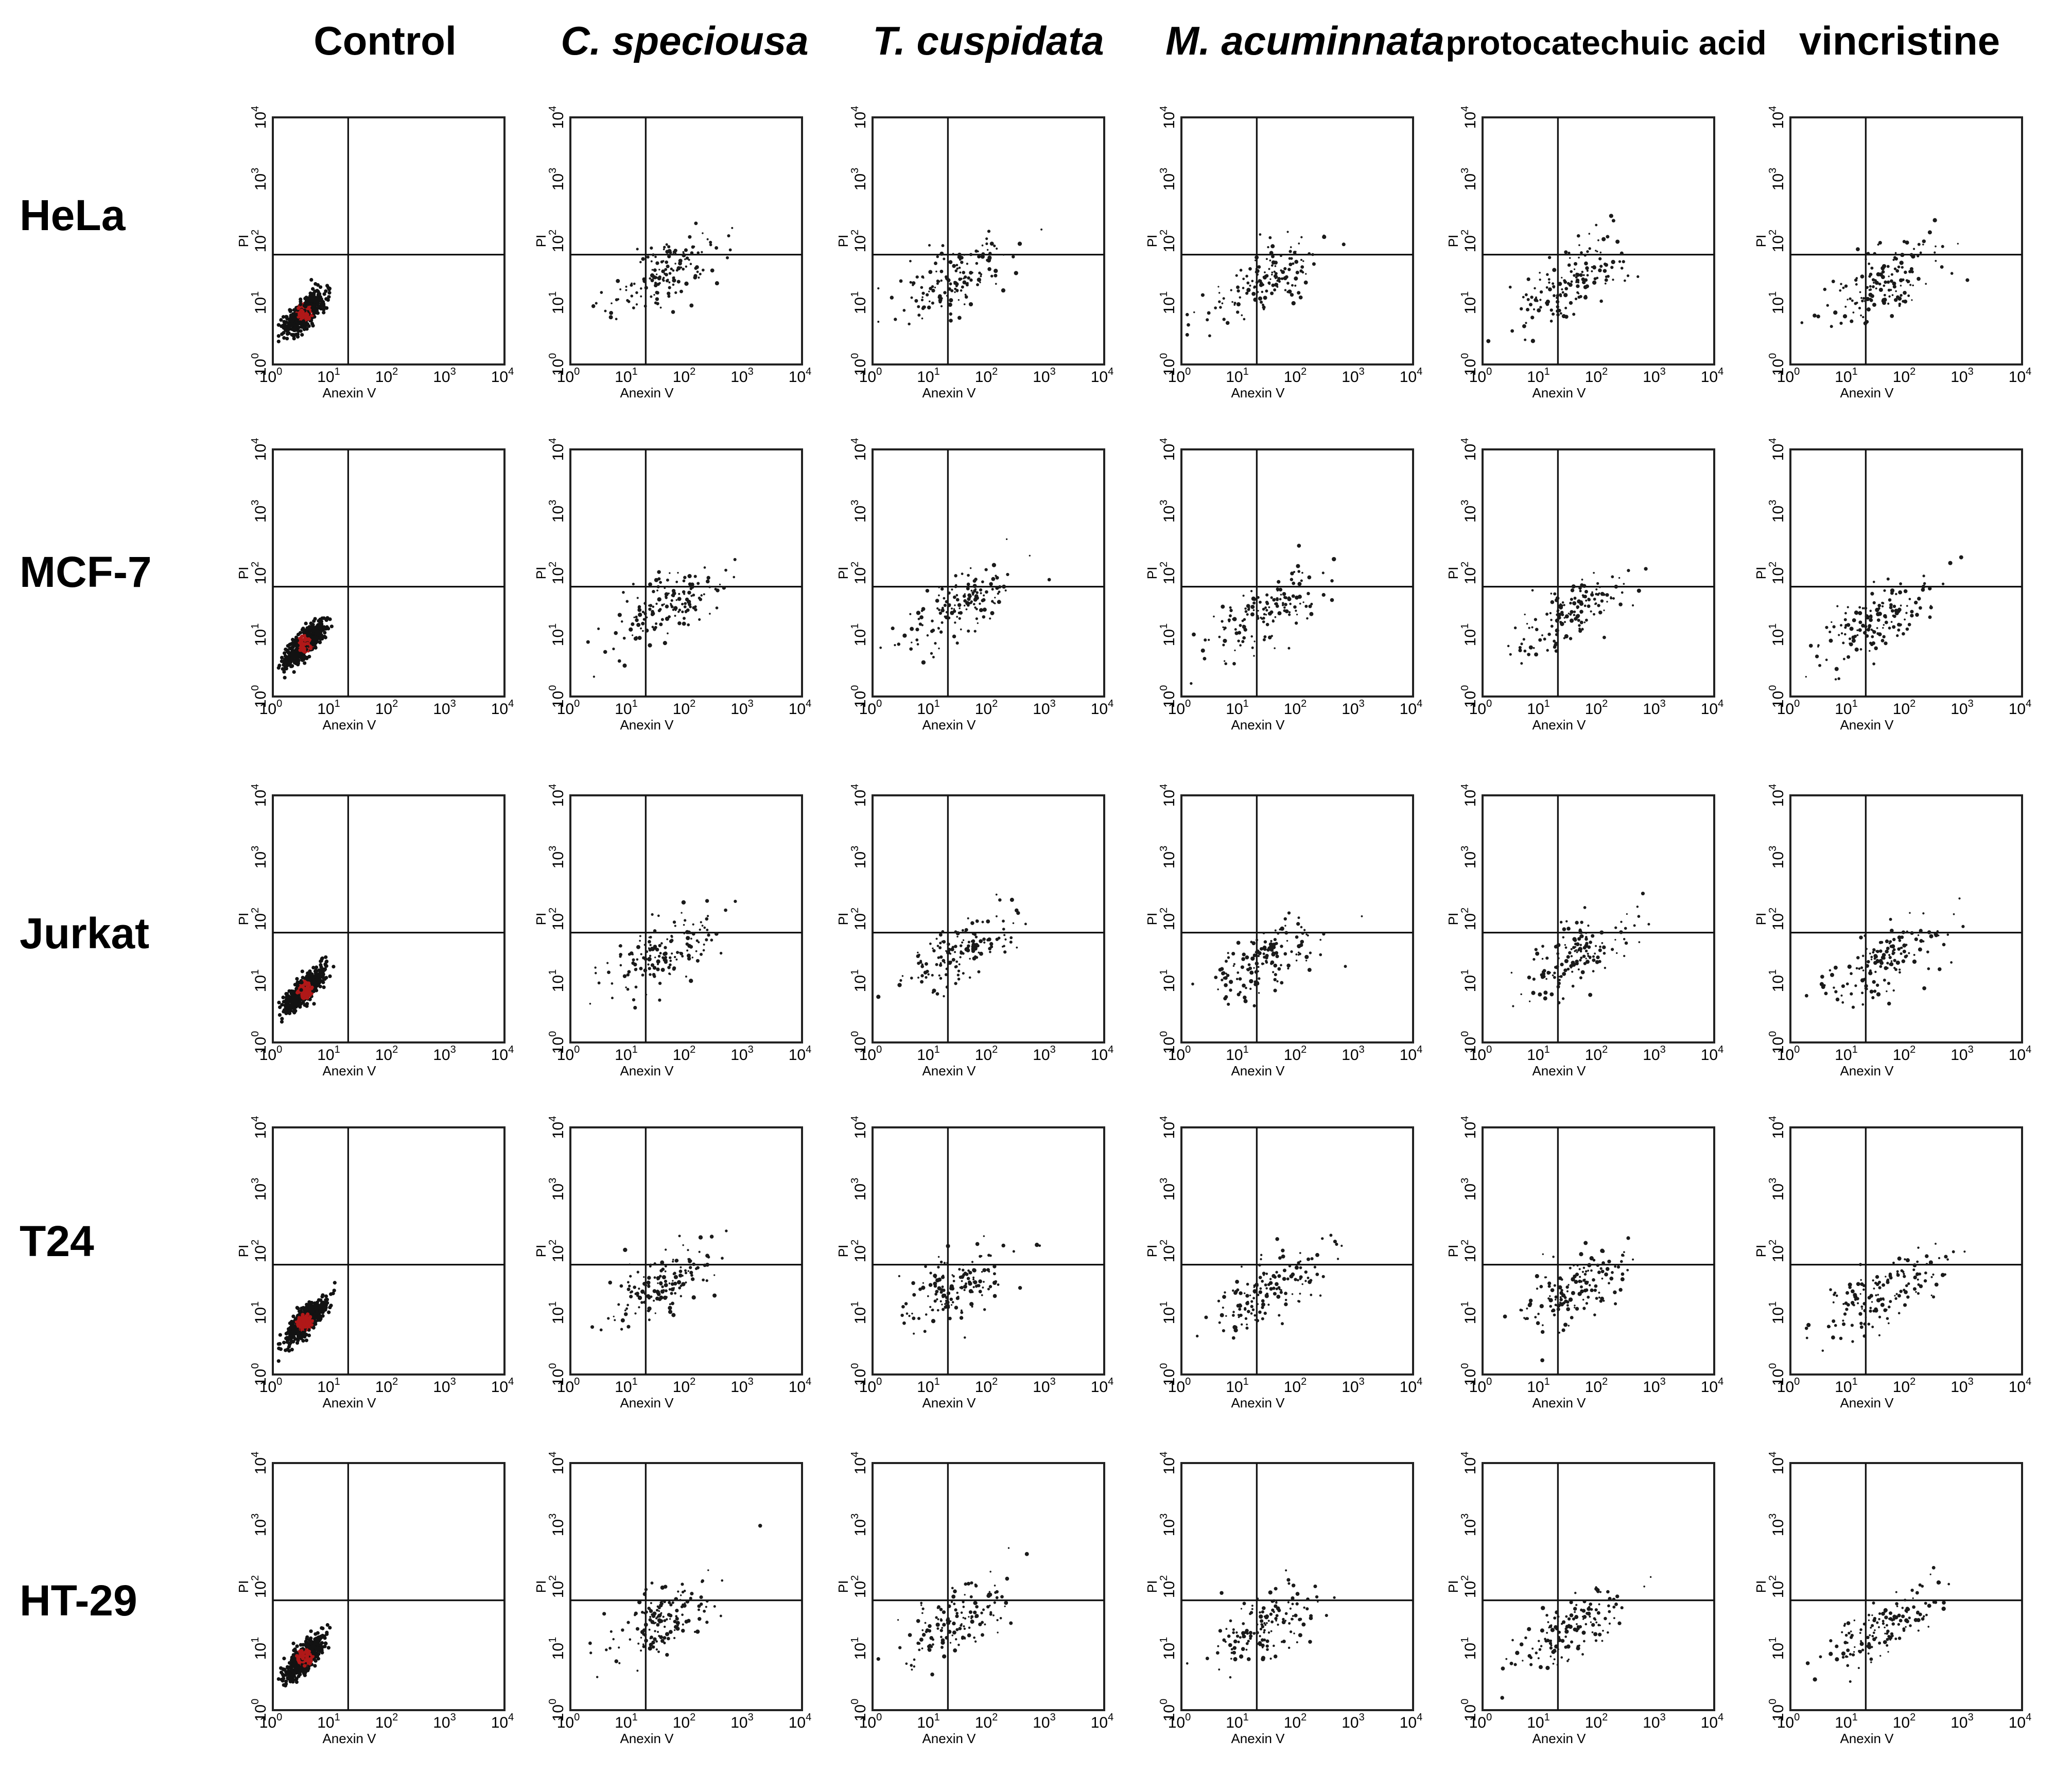  Describe the element at coordinates (1411, 376) in the screenshot. I see `x-tick-label: 10⁴` at that location.